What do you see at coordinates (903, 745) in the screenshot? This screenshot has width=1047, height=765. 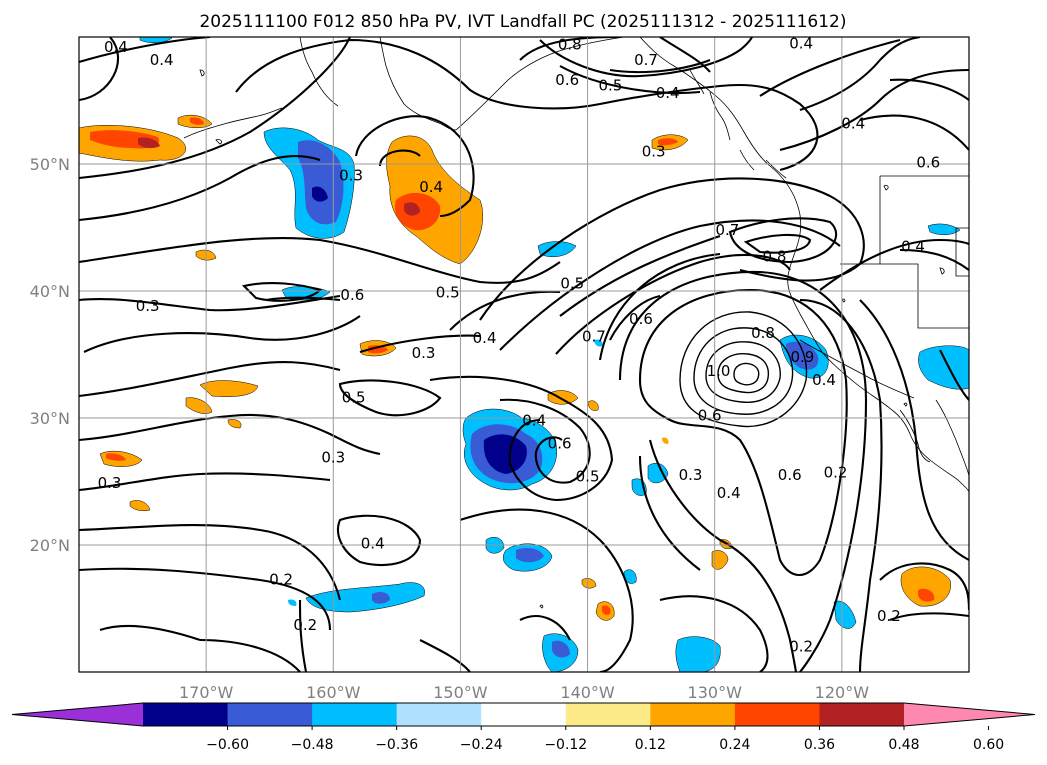 I see `colorbar-tick-label: 0.48` at bounding box center [903, 745].